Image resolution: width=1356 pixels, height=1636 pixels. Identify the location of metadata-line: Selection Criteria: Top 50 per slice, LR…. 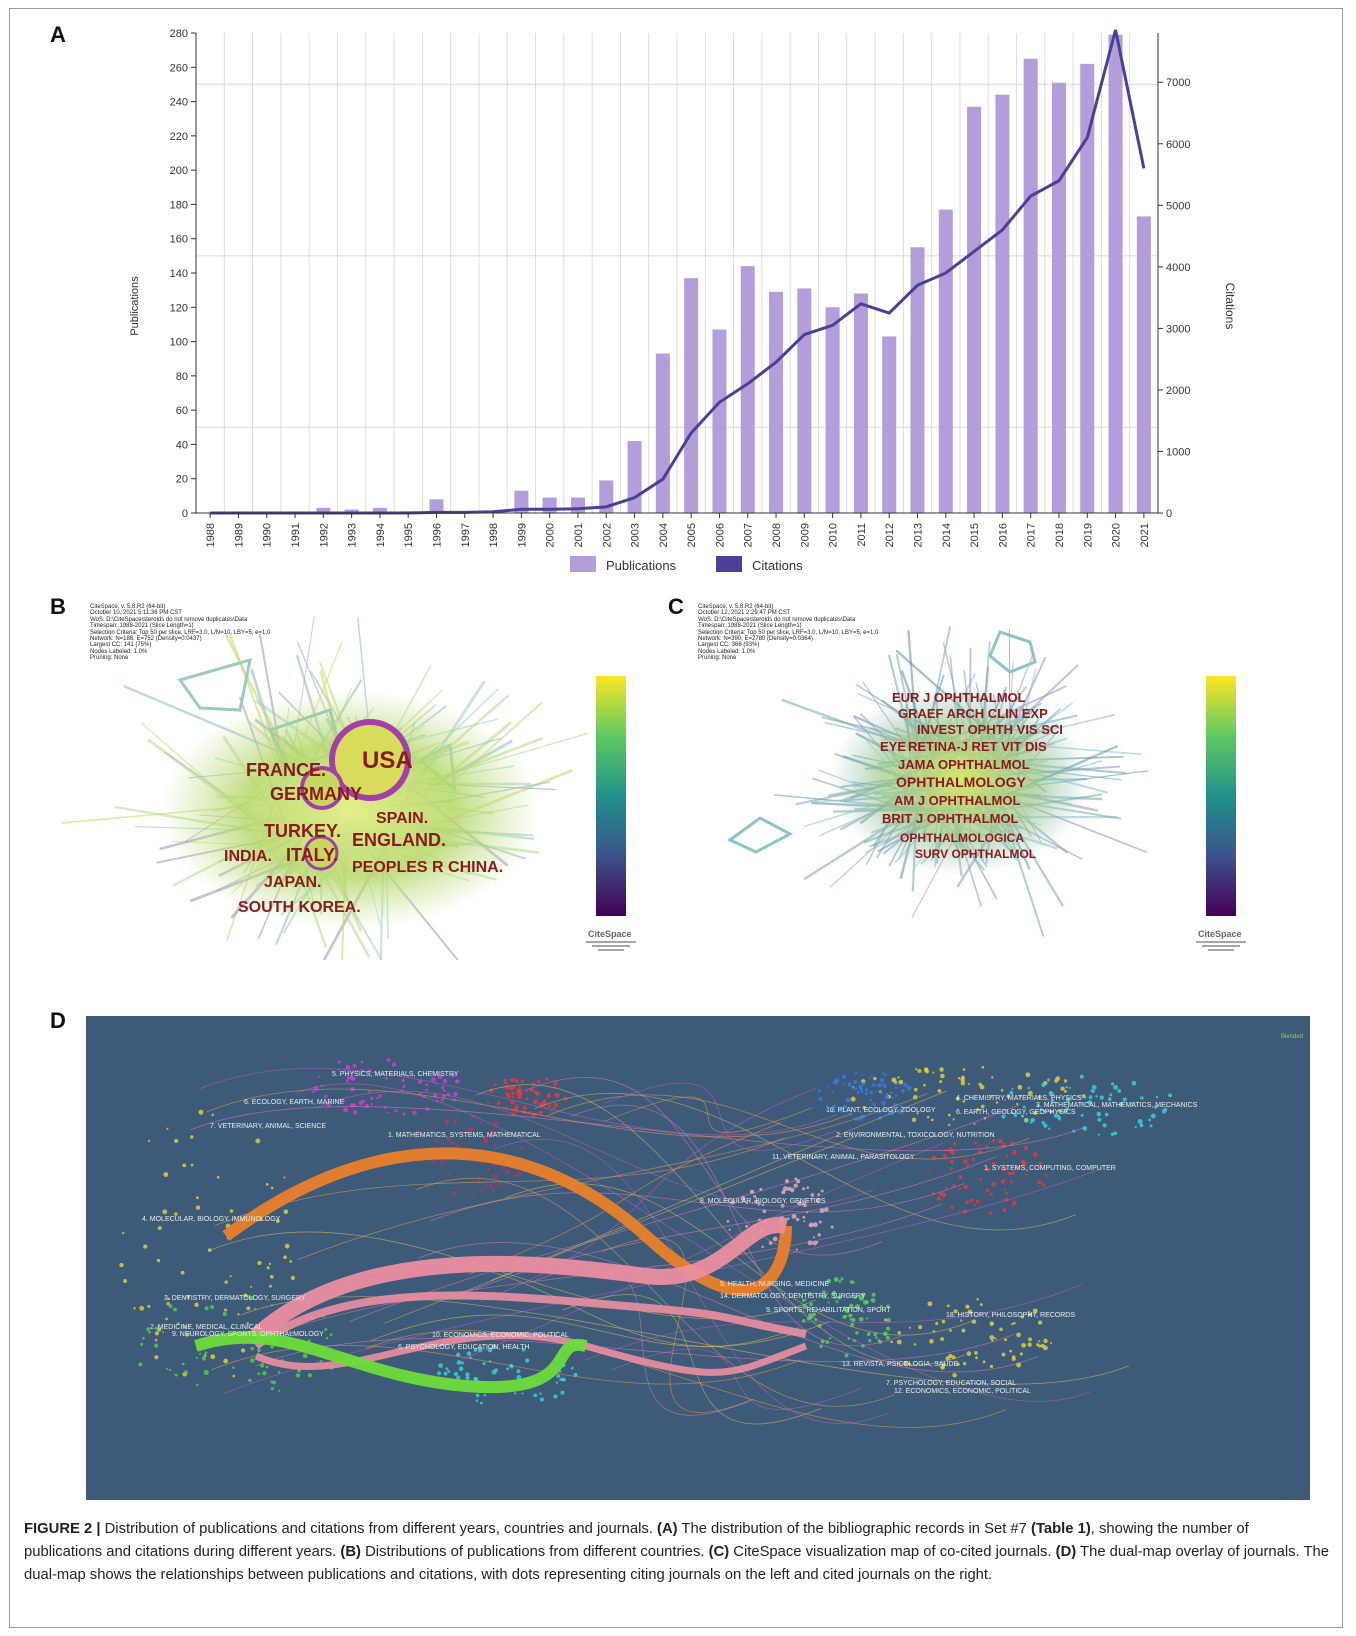
(788, 632).